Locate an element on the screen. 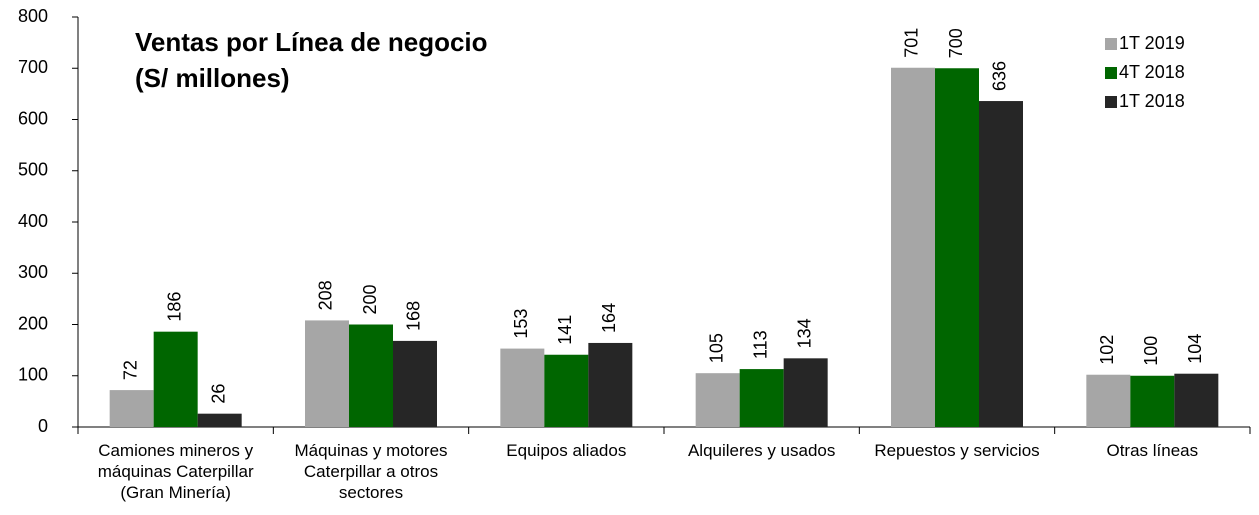 The width and height of the screenshot is (1259, 515). y-tick-label: 800 is located at coordinates (33, 16).